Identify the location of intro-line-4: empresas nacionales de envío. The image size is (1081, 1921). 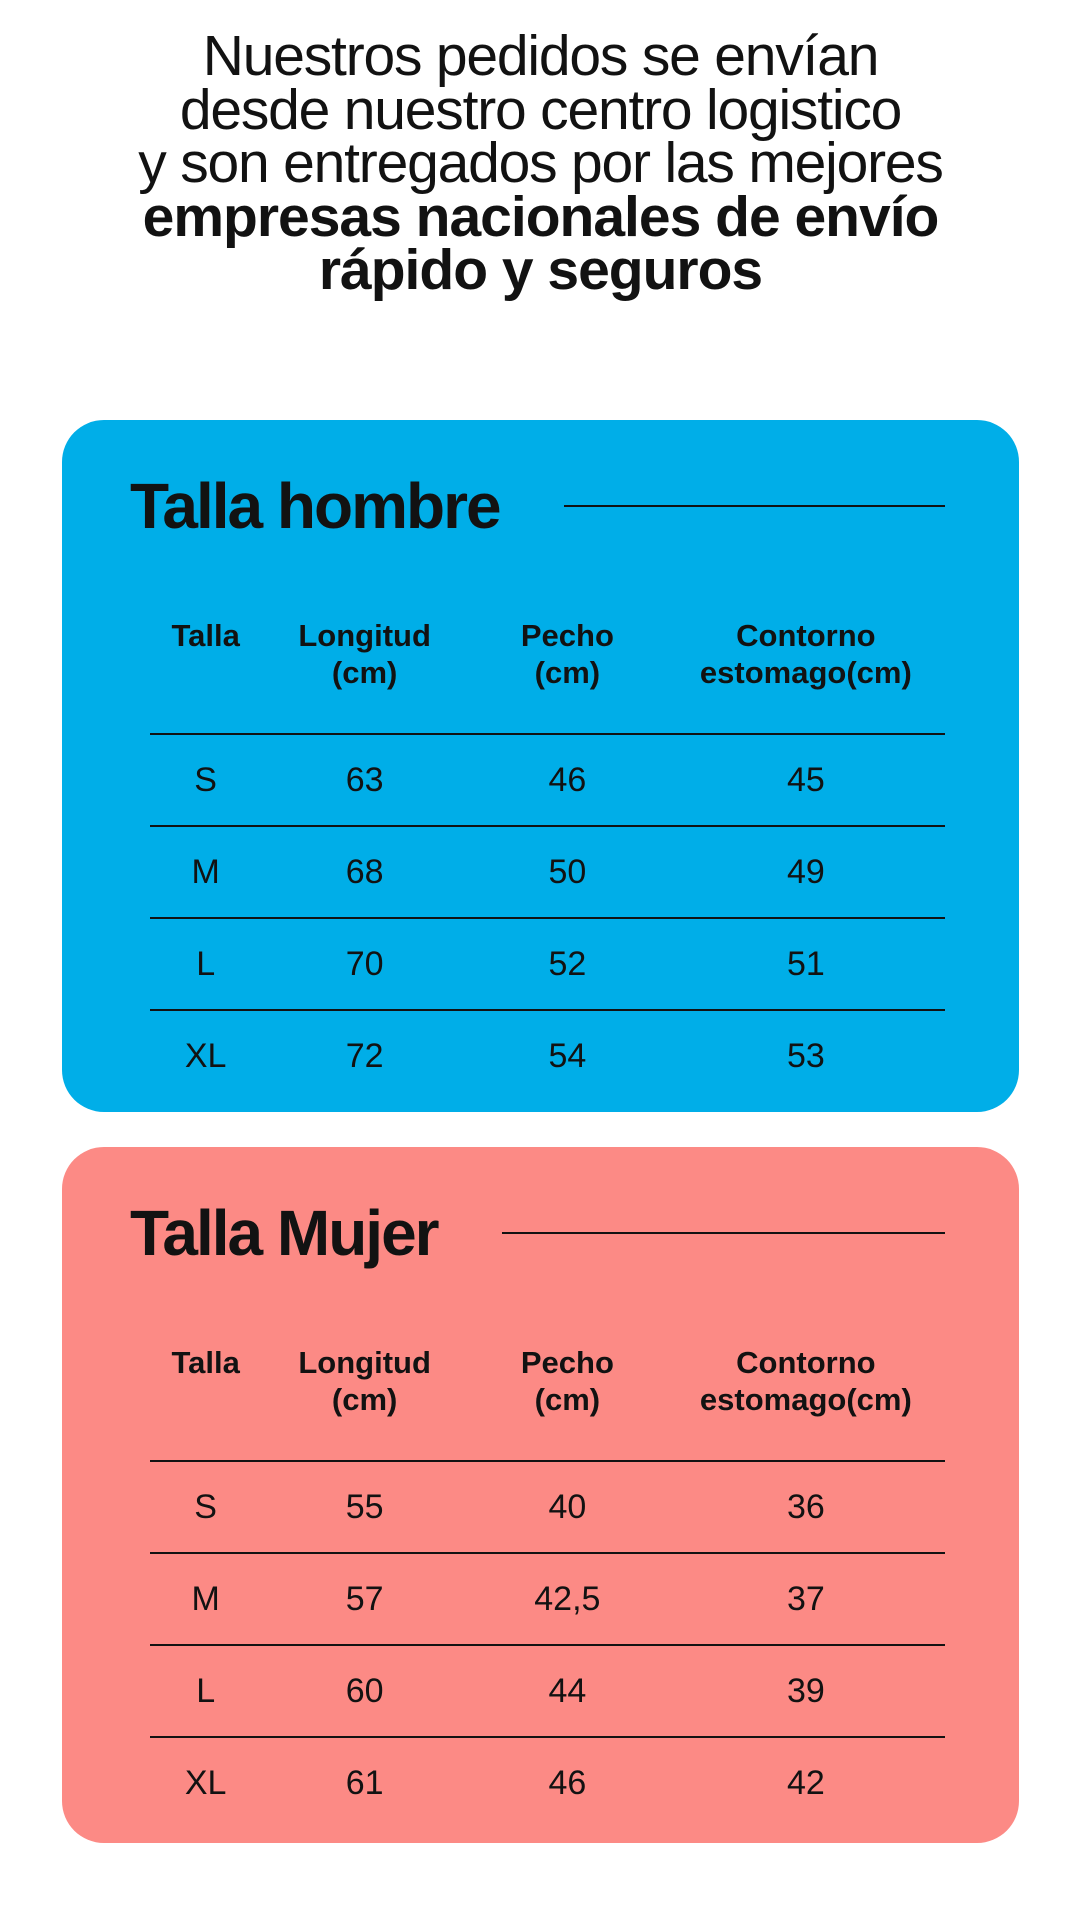
(541, 216).